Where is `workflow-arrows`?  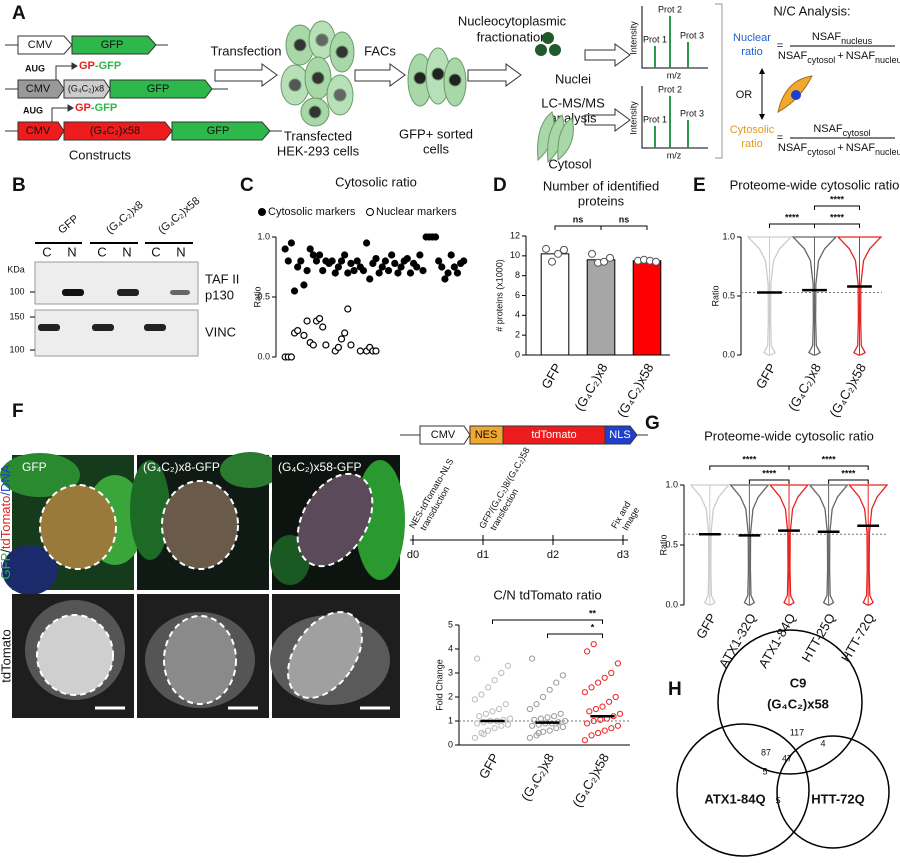 workflow-arrows is located at coordinates (422, 87).